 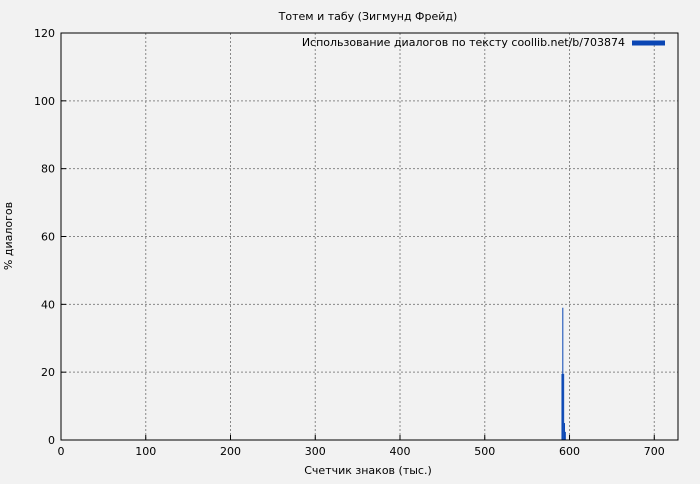 What do you see at coordinates (368, 470) in the screenshot?
I see `x-axis-label: Счетчик знаков (тыс.)` at bounding box center [368, 470].